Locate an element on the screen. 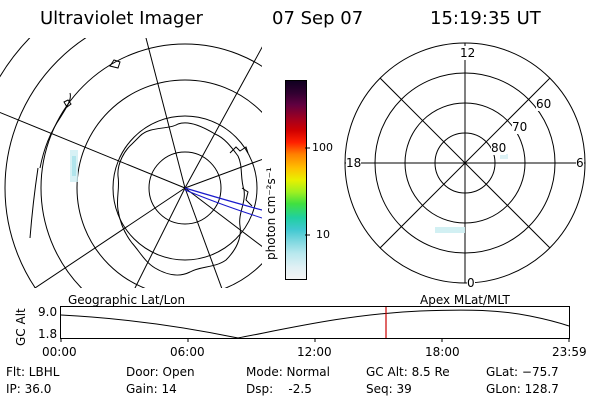  colorbar is located at coordinates (296, 180).